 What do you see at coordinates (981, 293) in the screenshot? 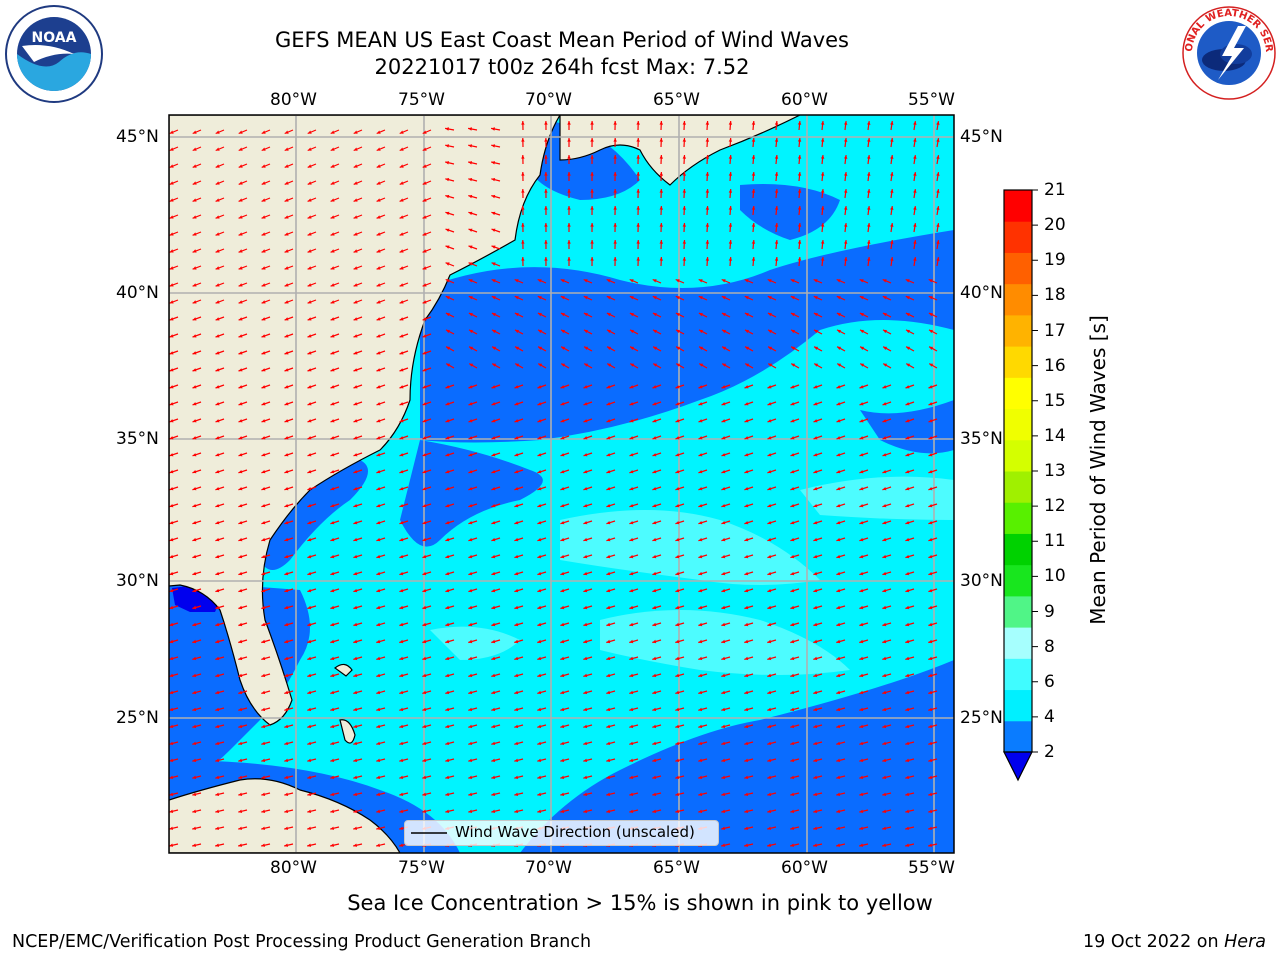
I see `lat-label-right-40n: 40°N` at bounding box center [981, 293].